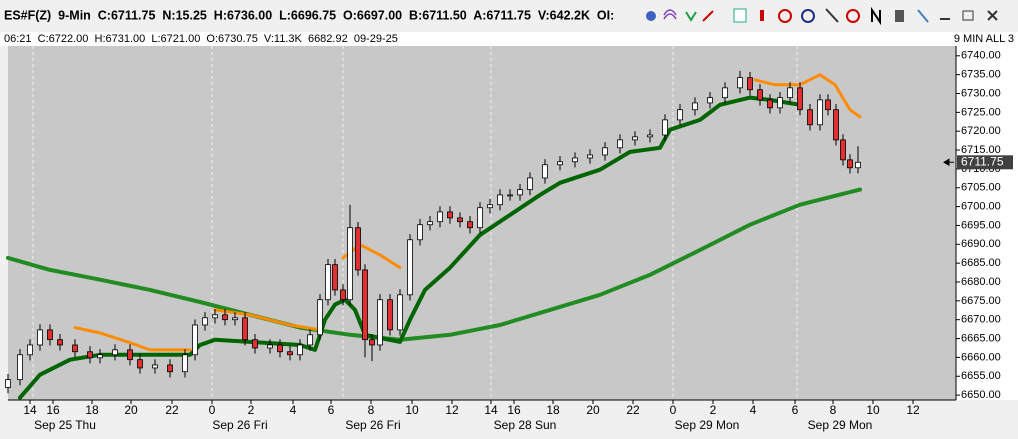 The height and width of the screenshot is (439, 1018). I want to click on x-tick-label: 4, so click(293, 410).